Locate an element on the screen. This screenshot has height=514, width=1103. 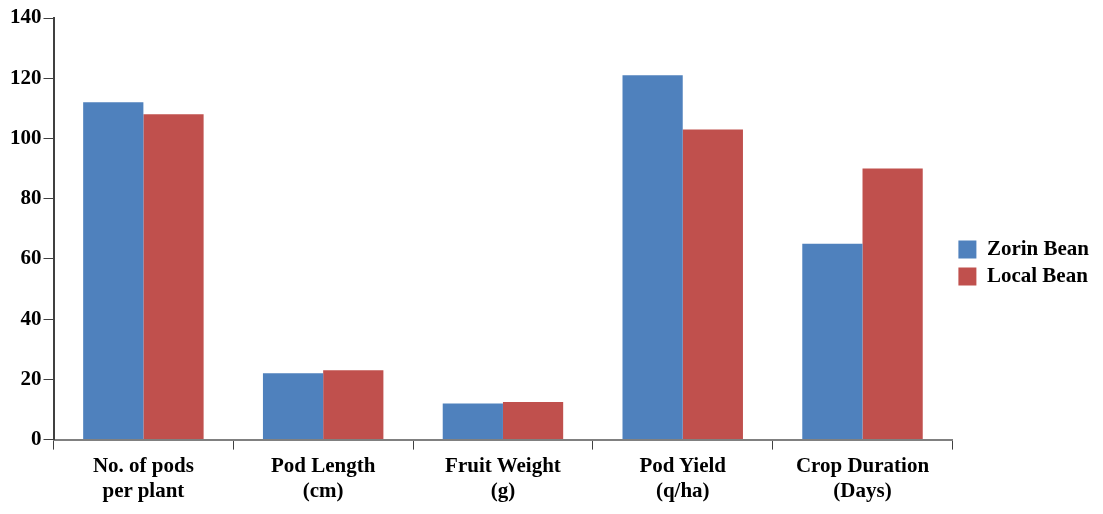
legend-label: Zorin Bean is located at coordinates (1038, 247).